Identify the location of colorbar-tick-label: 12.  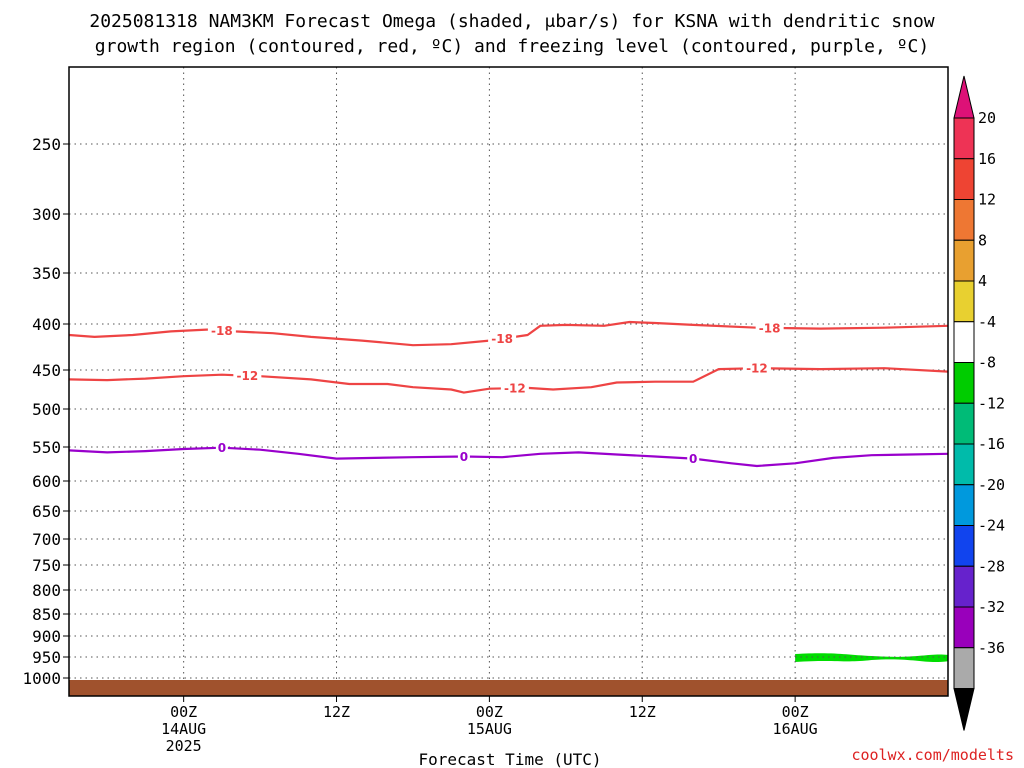
(987, 200).